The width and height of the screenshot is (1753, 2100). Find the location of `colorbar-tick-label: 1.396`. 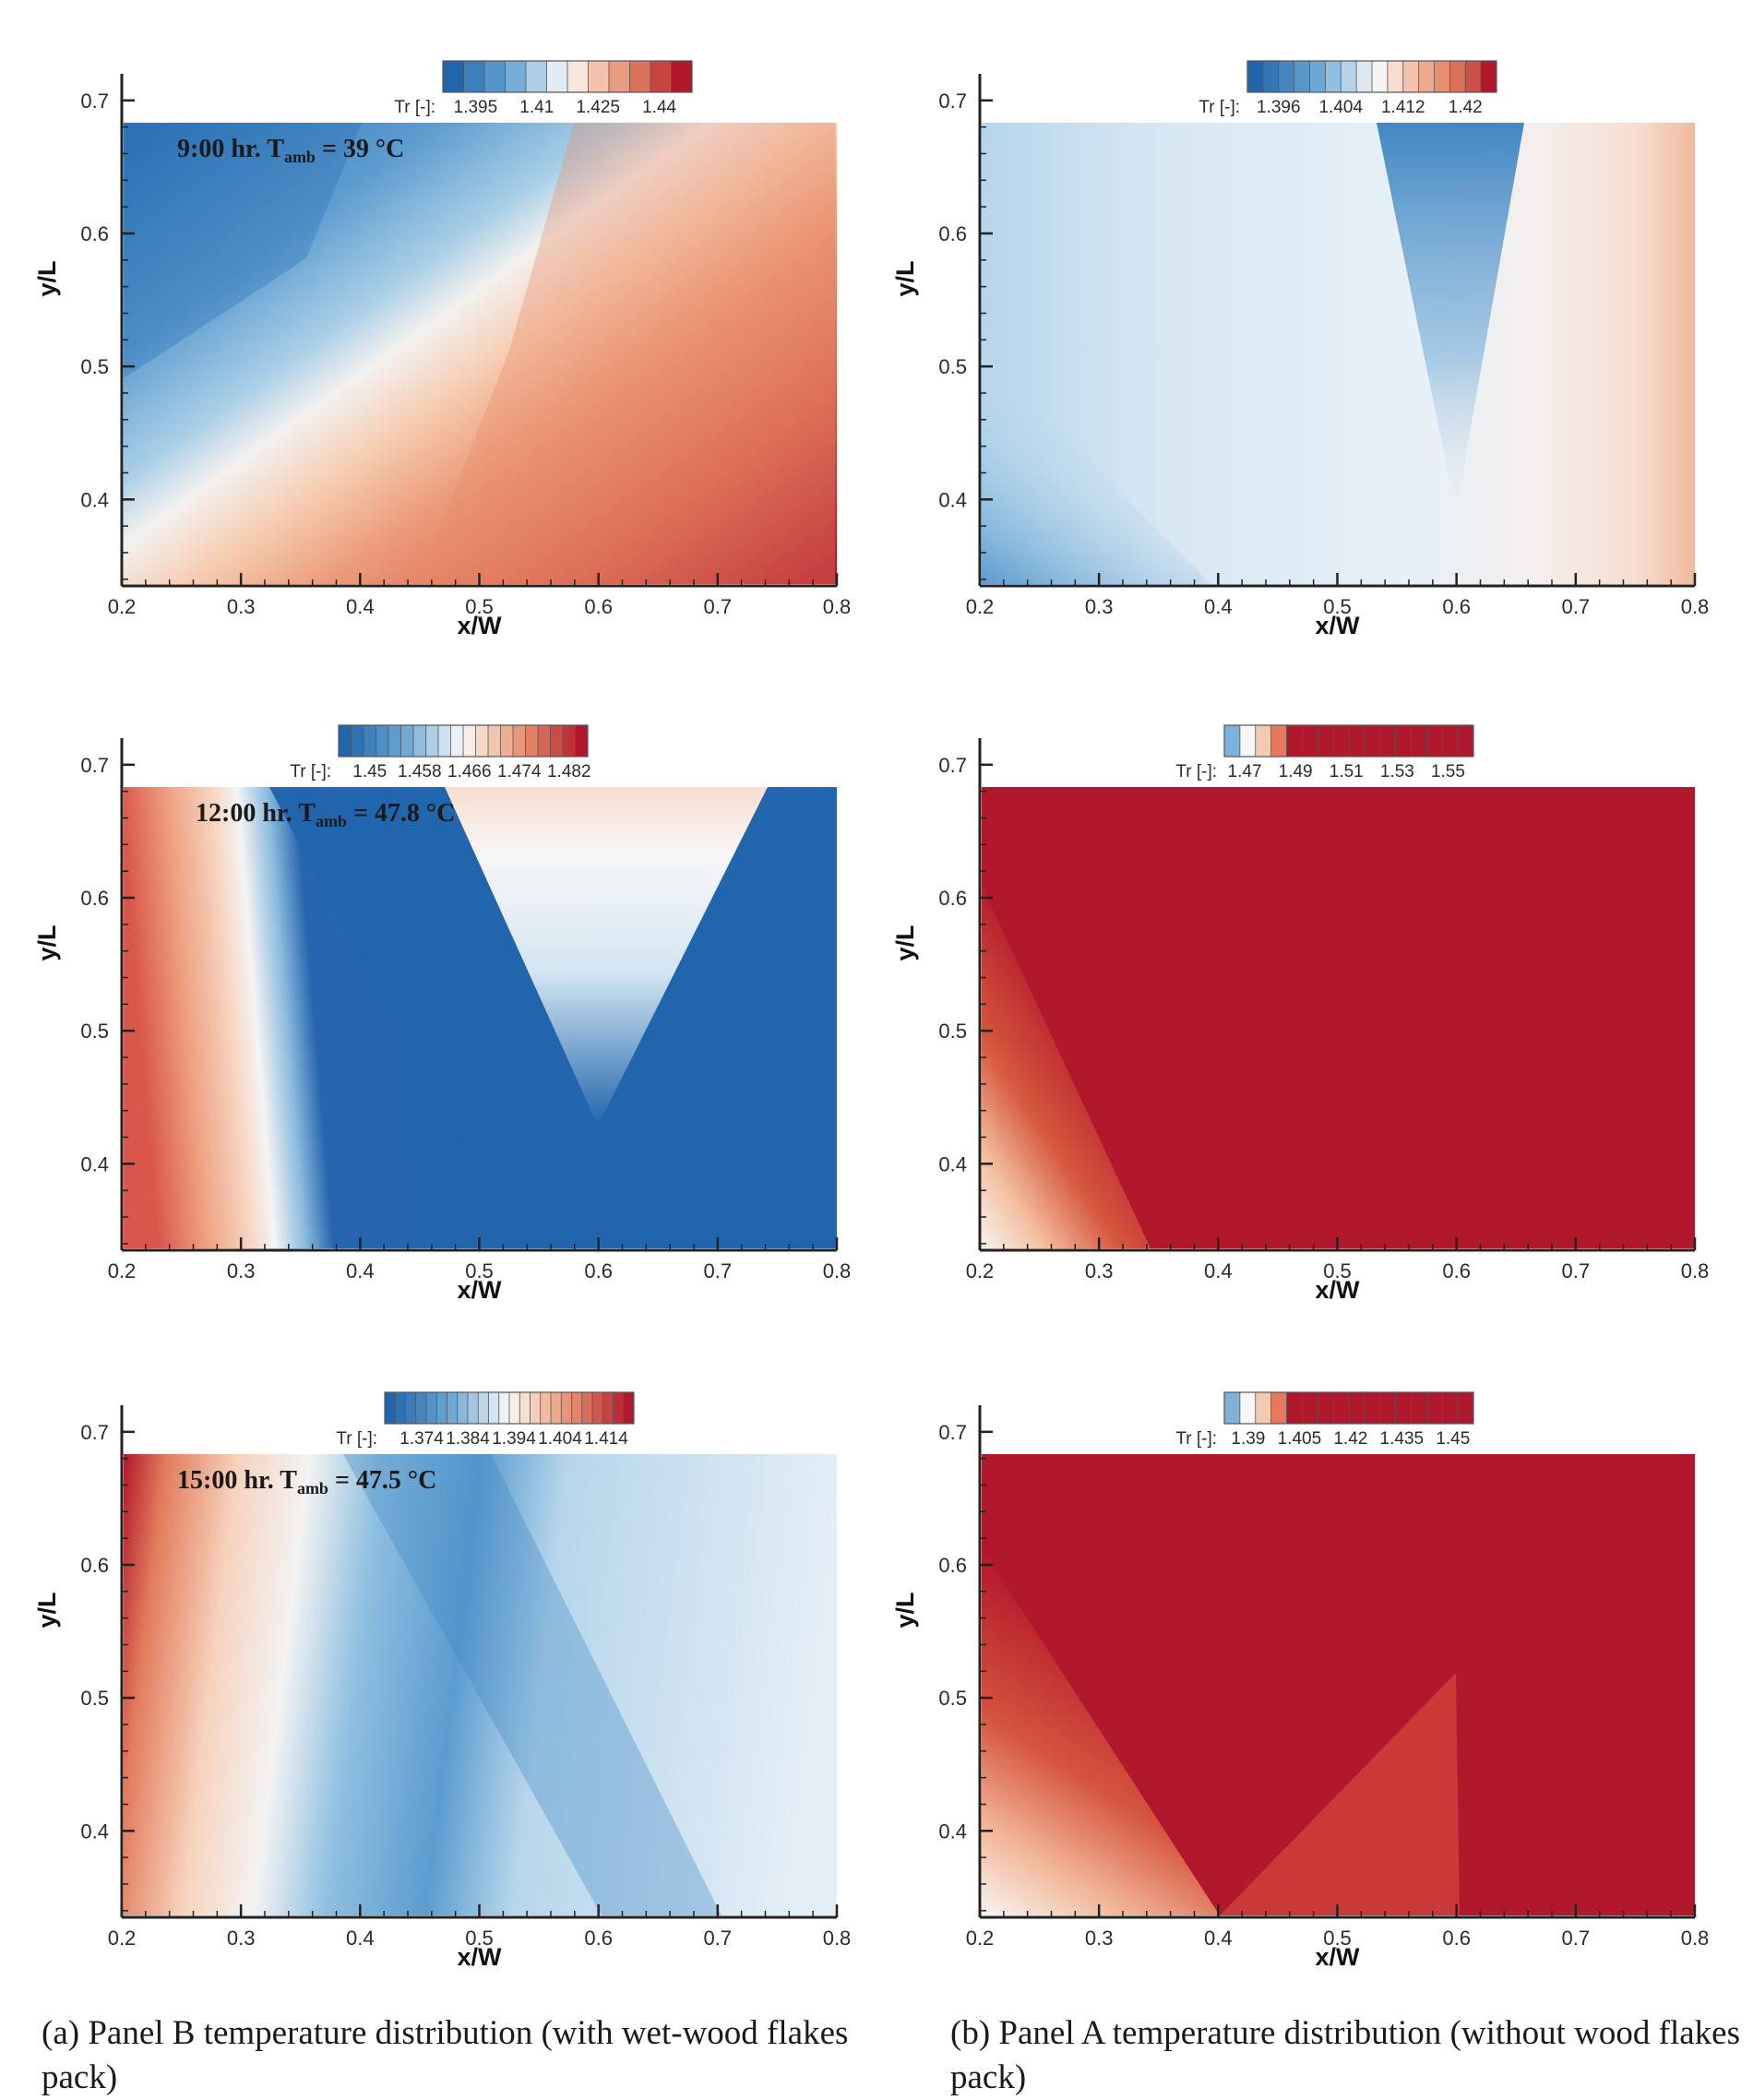

colorbar-tick-label: 1.396 is located at coordinates (1279, 107).